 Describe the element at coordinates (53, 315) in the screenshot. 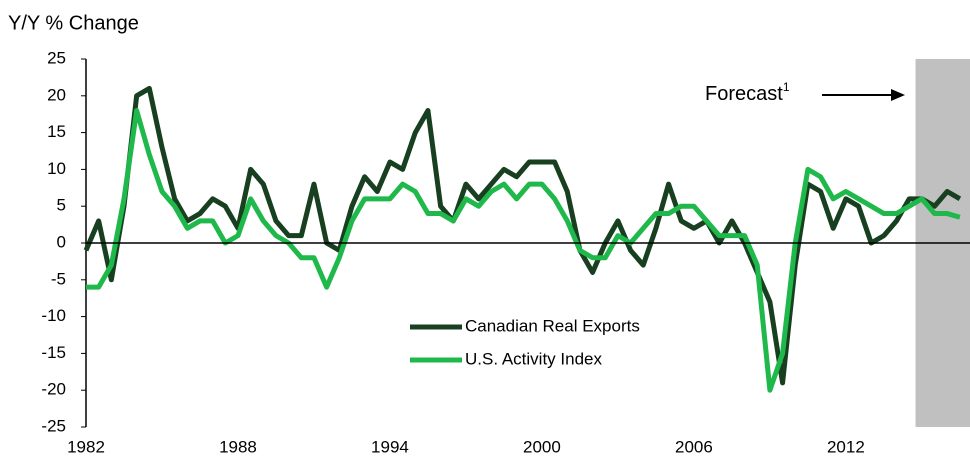

I see `y-tick-label: -10` at that location.